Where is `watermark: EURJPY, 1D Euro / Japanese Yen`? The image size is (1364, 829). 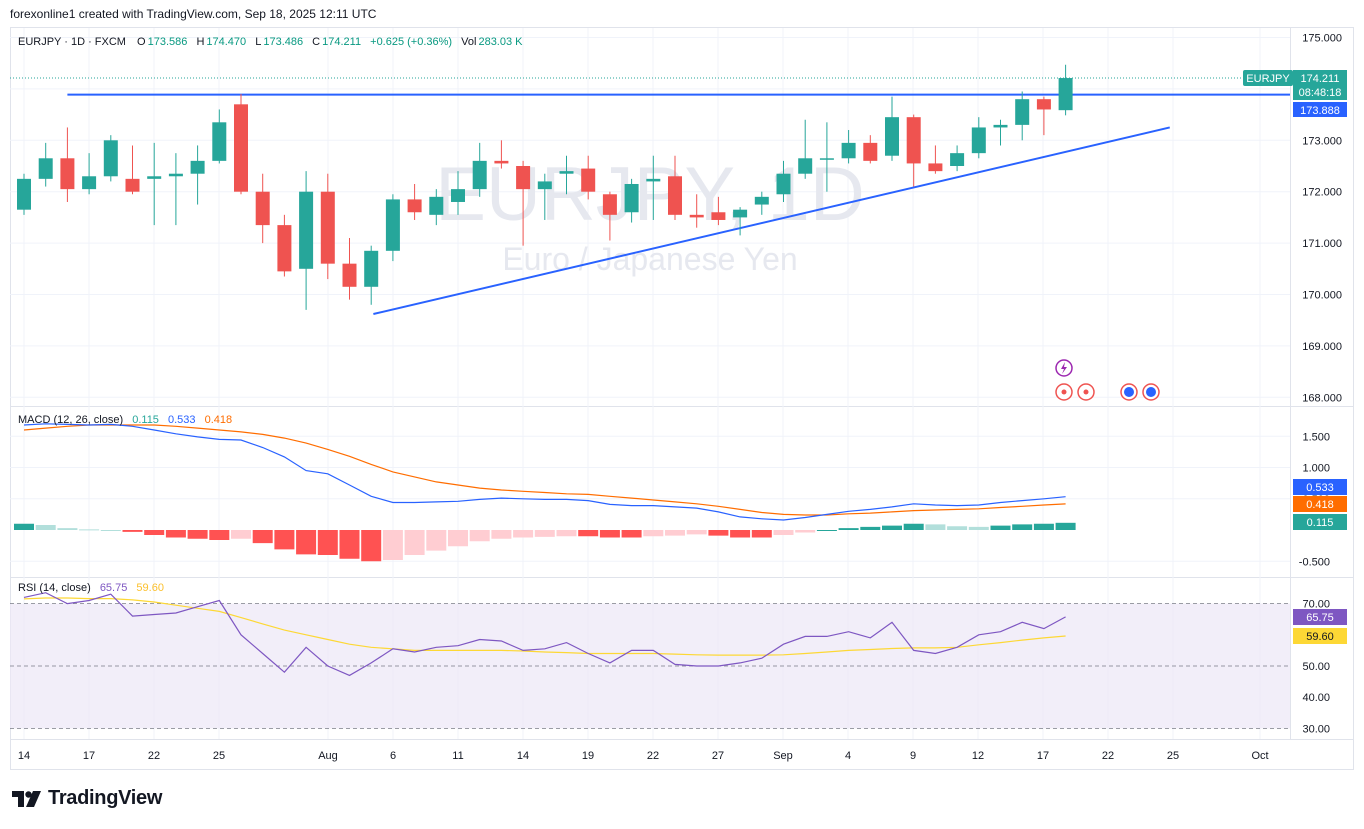 watermark: EURJPY, 1D Euro / Japanese Yen is located at coordinates (649, 214).